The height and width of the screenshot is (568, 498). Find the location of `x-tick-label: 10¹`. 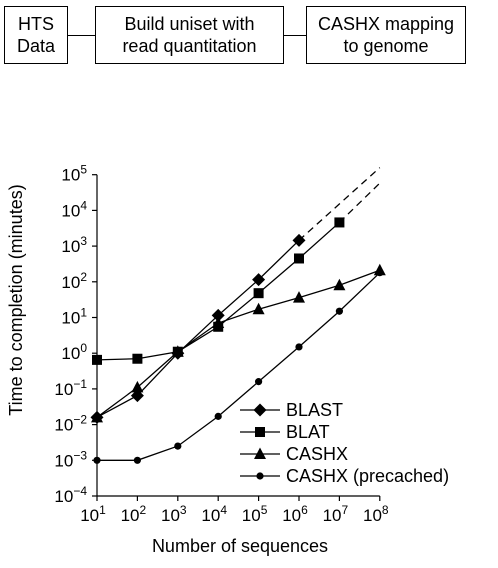

x-tick-label: 10¹ is located at coordinates (93, 514).